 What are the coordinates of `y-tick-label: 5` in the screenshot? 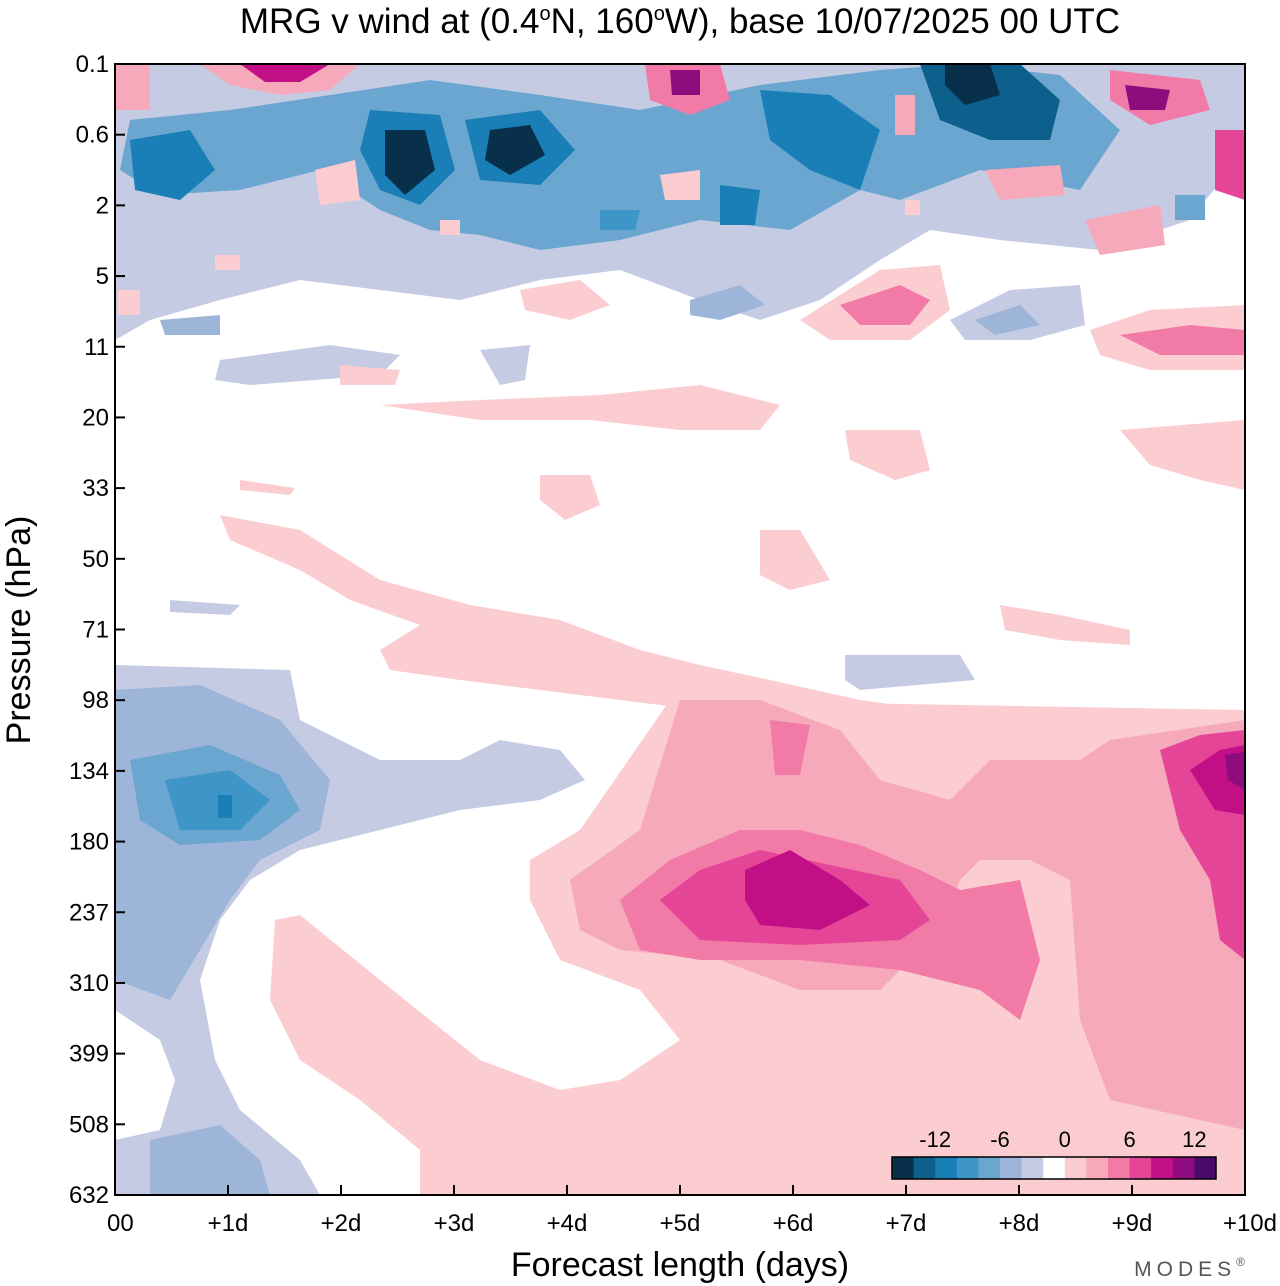 It's located at (102, 276).